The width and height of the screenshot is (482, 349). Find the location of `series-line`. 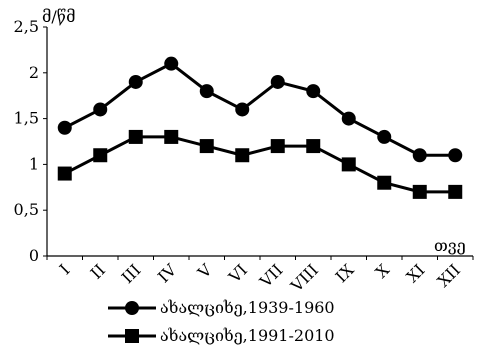

series-line is located at coordinates (260, 164).